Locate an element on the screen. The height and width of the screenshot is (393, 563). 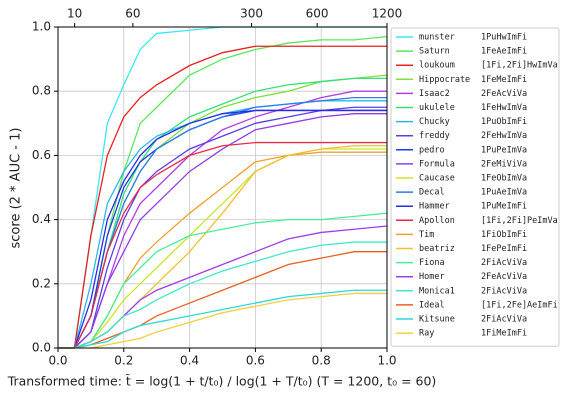
x-tick-label: 0.6 is located at coordinates (255, 361).